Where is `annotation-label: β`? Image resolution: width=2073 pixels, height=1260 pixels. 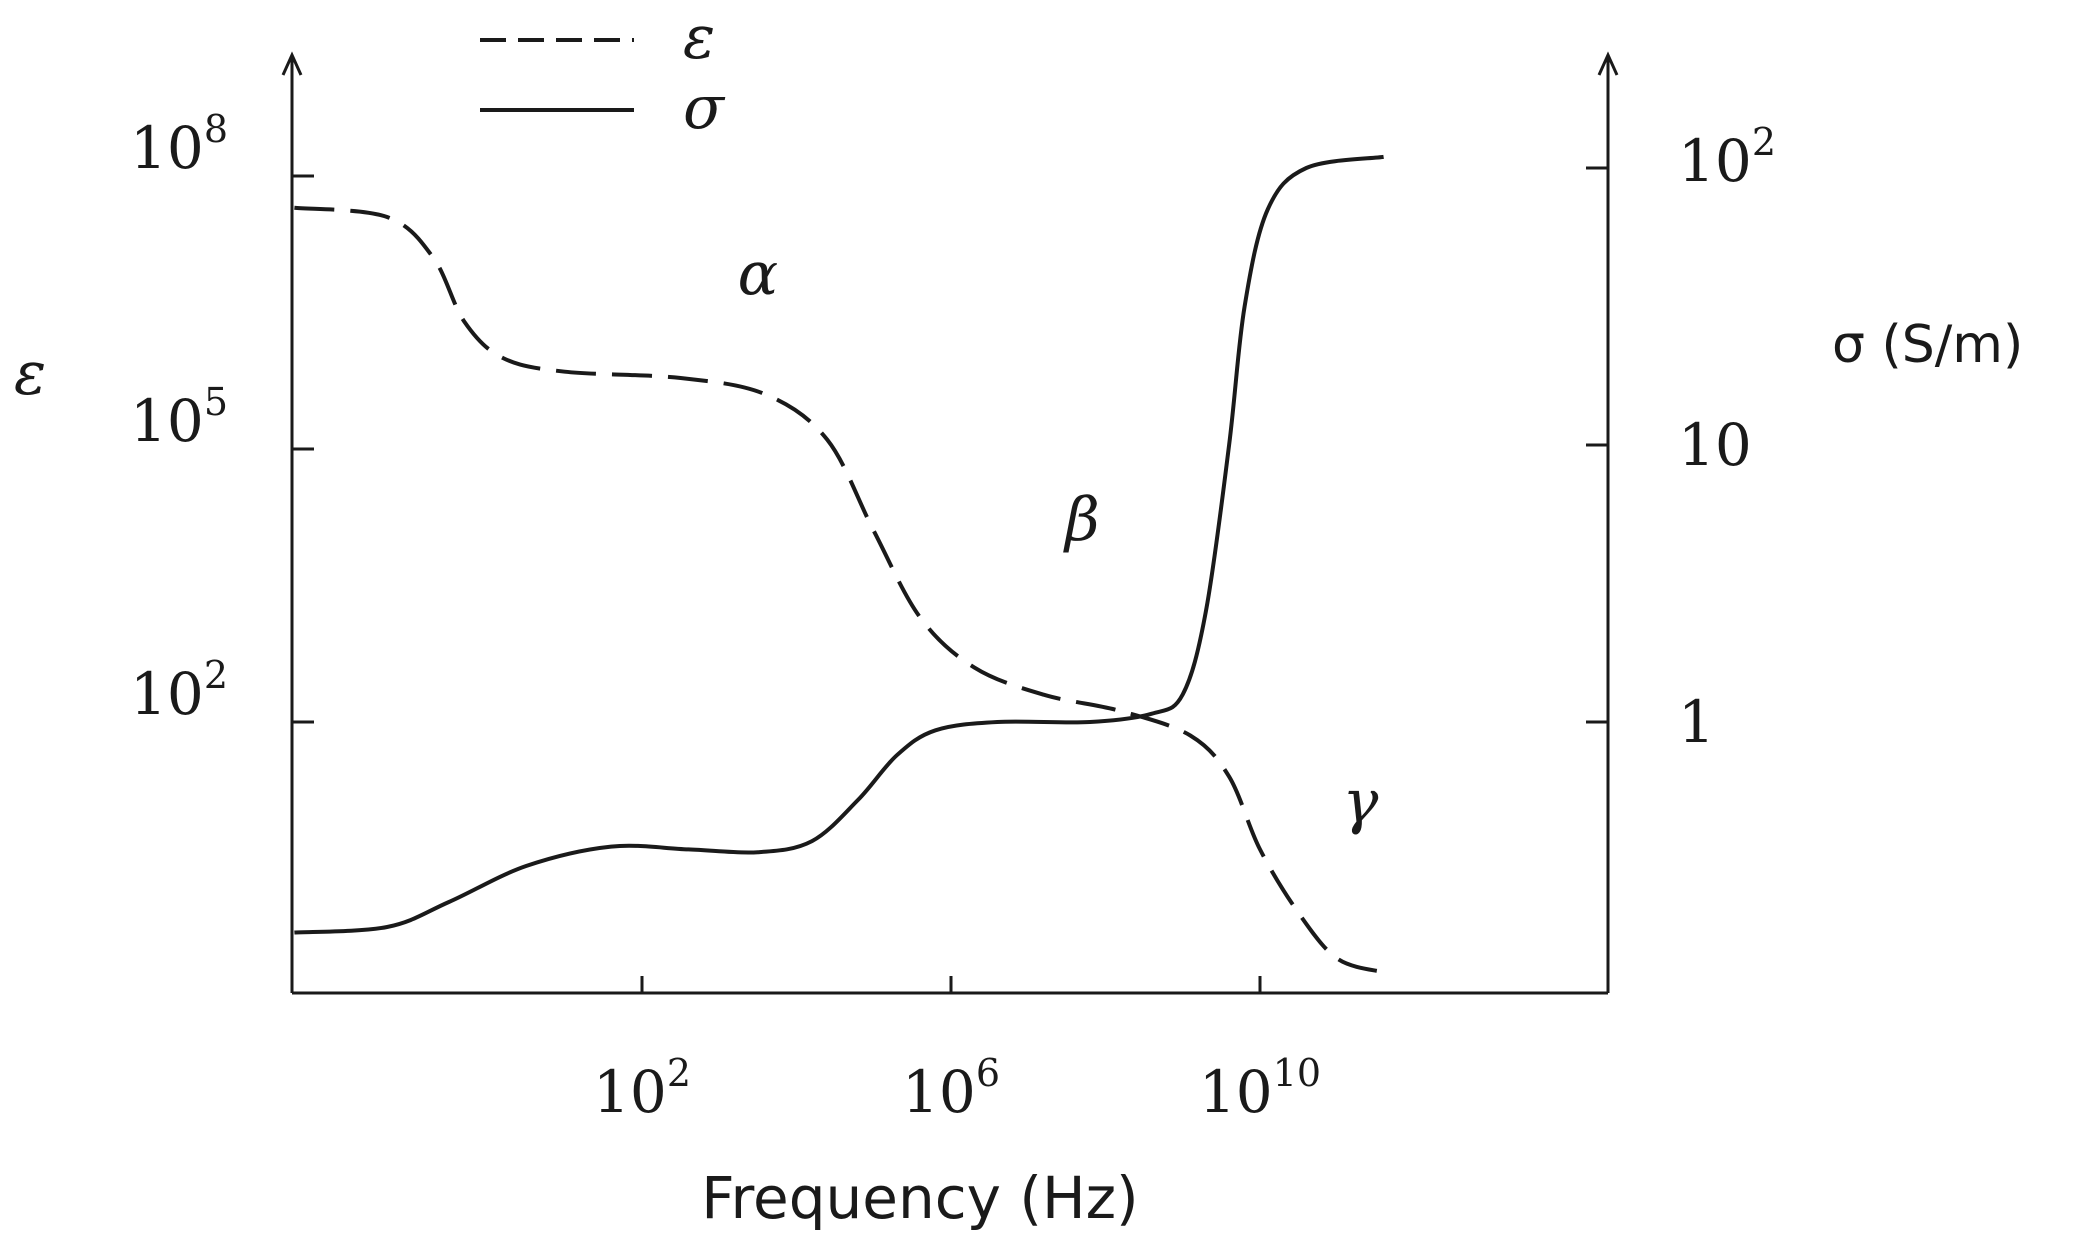 annotation-label: β is located at coordinates (1081, 520).